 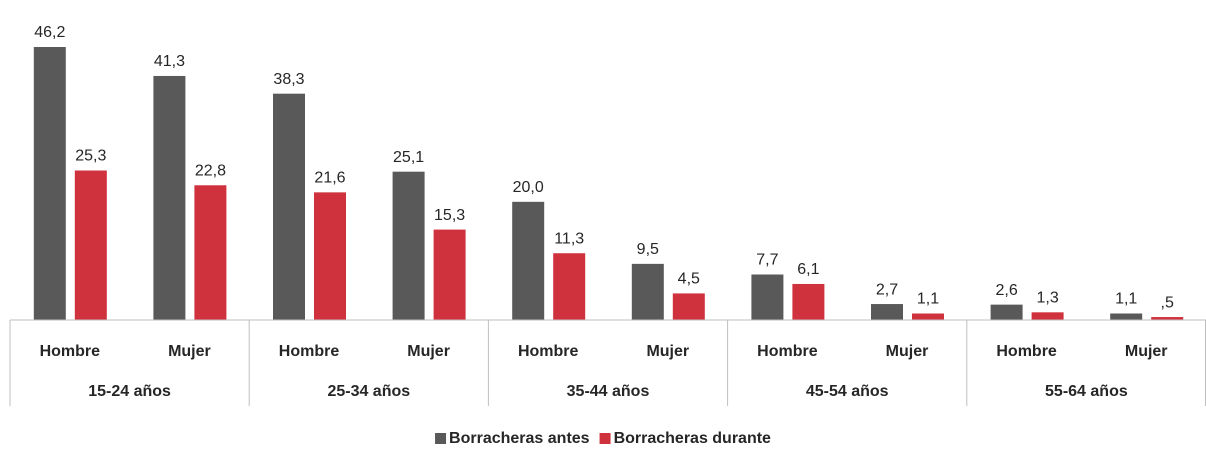 What do you see at coordinates (288, 79) in the screenshot?
I see `value-label: 38,3` at bounding box center [288, 79].